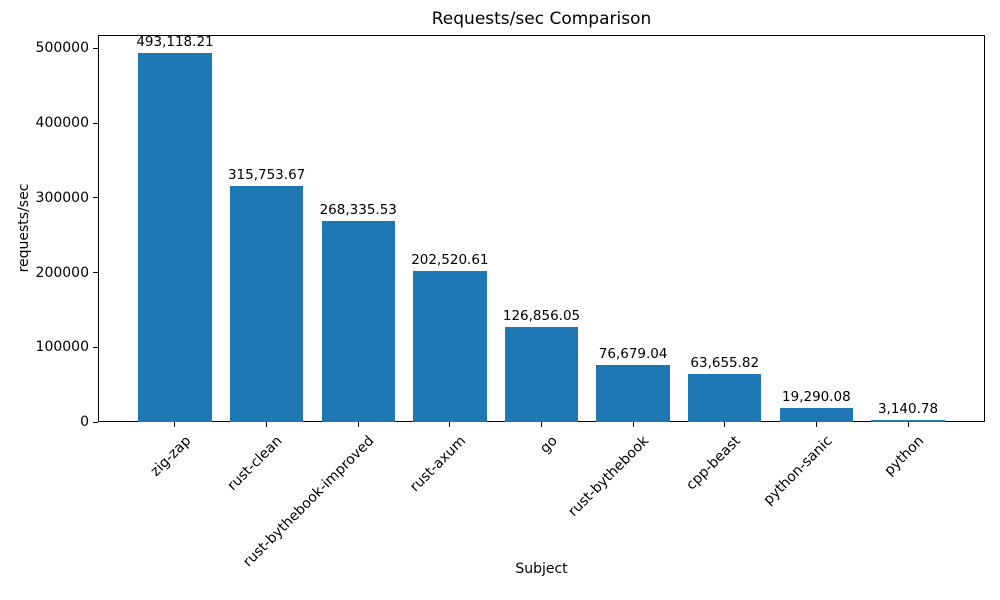 The image size is (1000, 600). What do you see at coordinates (175, 237) in the screenshot?
I see `bar-zig-zap` at bounding box center [175, 237].